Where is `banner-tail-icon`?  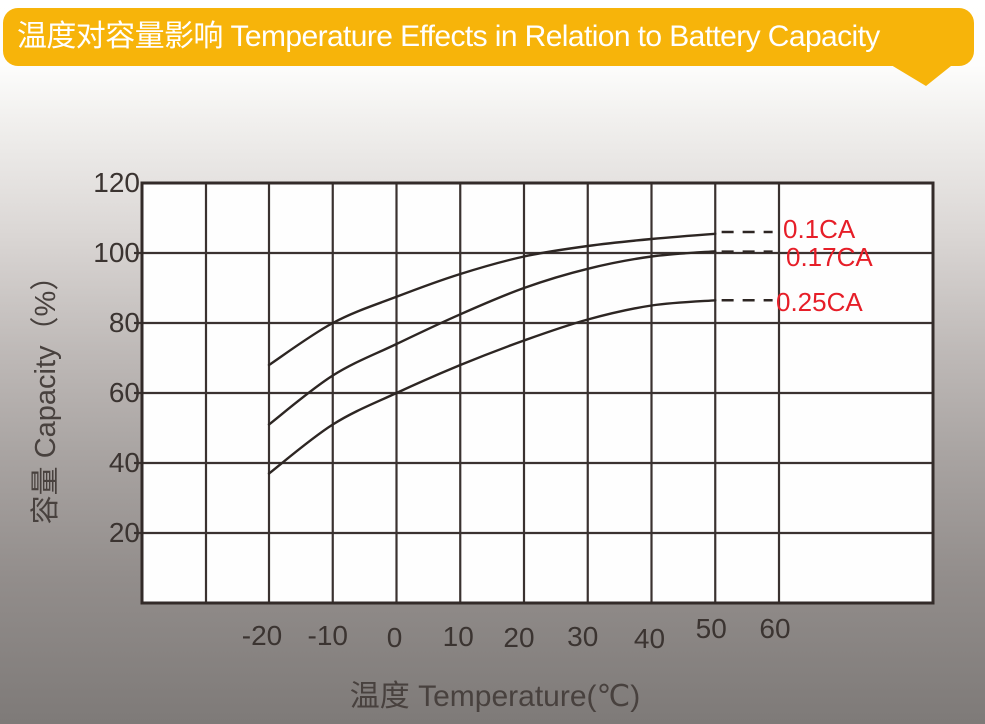 banner-tail-icon is located at coordinates (921, 74).